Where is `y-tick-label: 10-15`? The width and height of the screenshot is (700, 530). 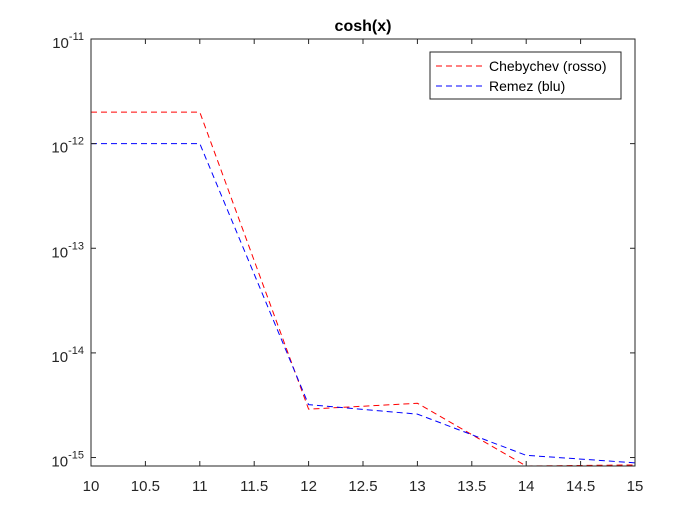 y-tick-label: 10-15 is located at coordinates (67, 460).